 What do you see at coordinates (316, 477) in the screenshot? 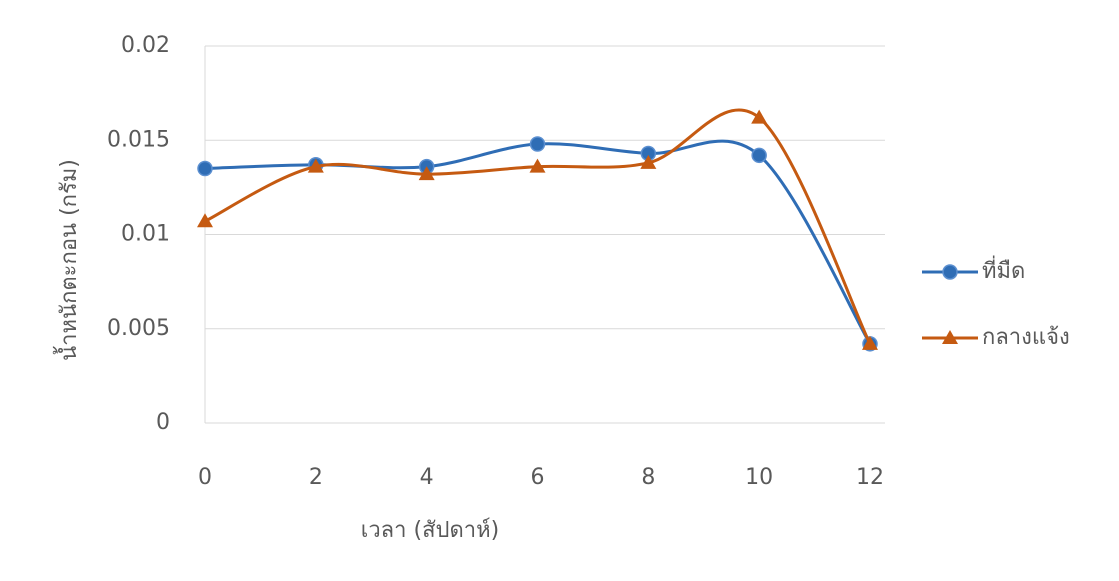
I see `x-tick-label: 2` at bounding box center [316, 477].